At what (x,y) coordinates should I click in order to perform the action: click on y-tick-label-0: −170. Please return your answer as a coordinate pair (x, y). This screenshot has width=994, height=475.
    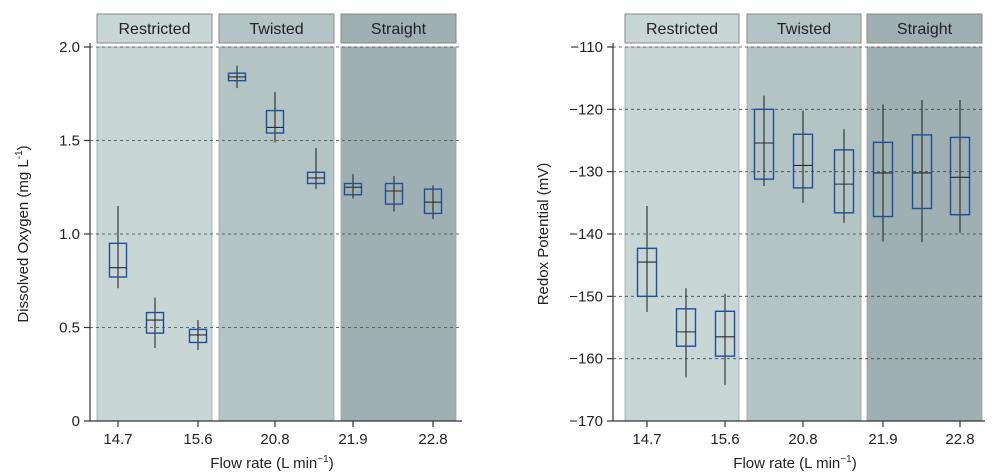
    Looking at the image, I should click on (586, 421).